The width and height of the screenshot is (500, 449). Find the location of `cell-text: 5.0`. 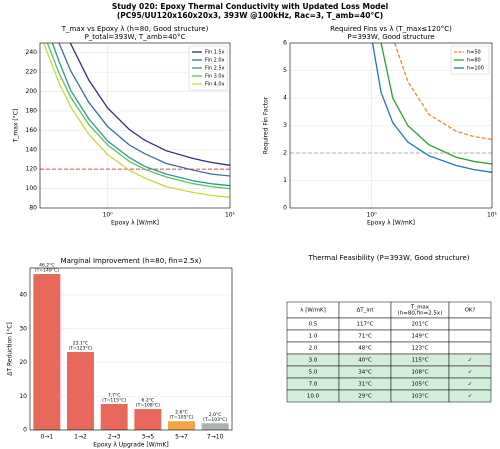

cell-text: 5.0 is located at coordinates (313, 373).